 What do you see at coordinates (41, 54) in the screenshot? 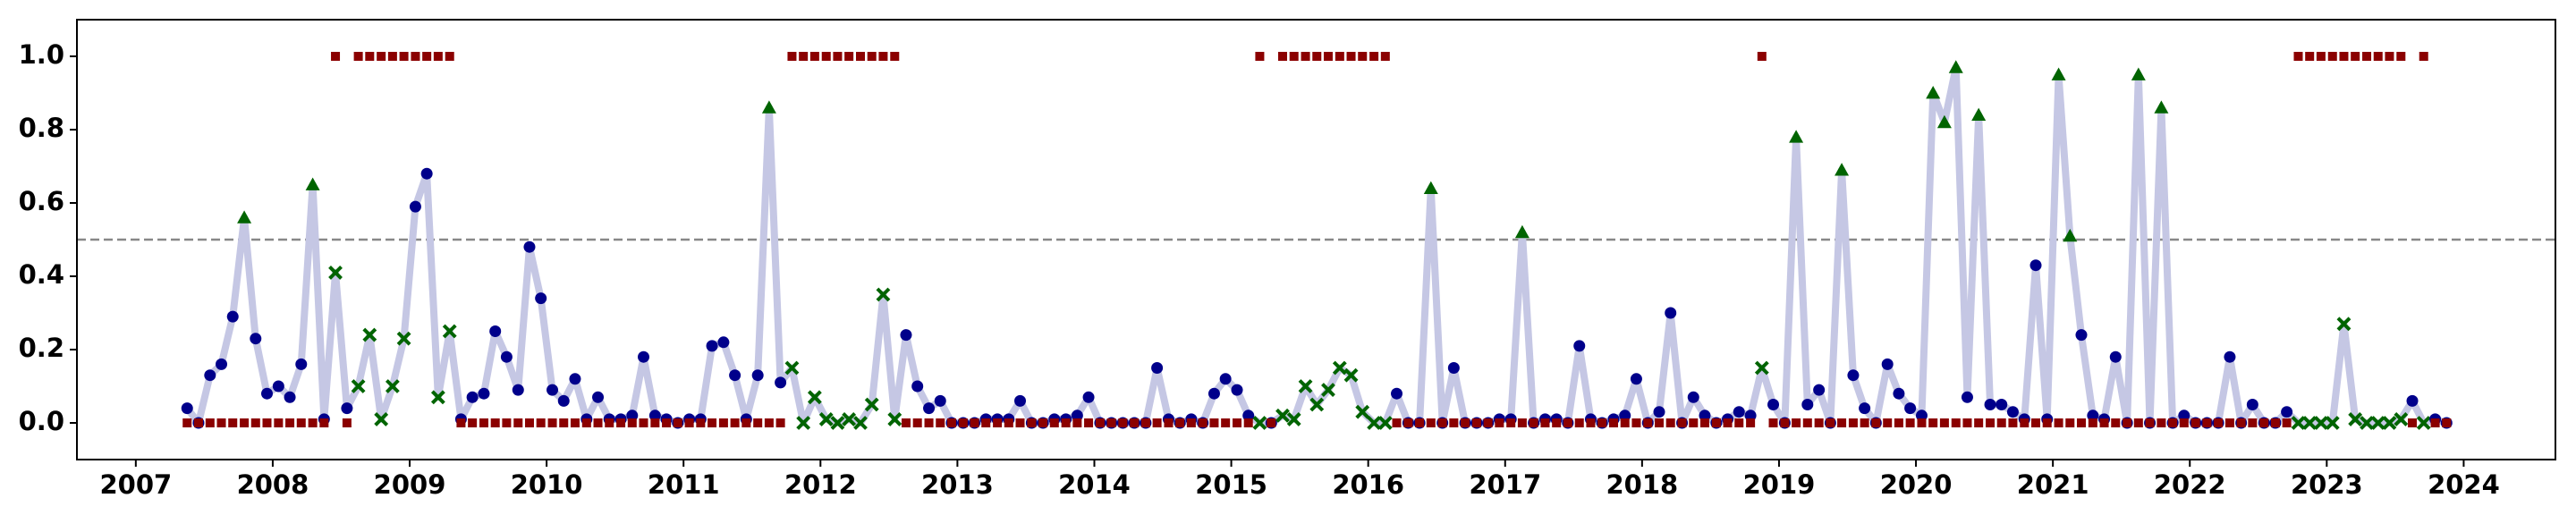
I see `y-tick-label: 1.0` at bounding box center [41, 54].